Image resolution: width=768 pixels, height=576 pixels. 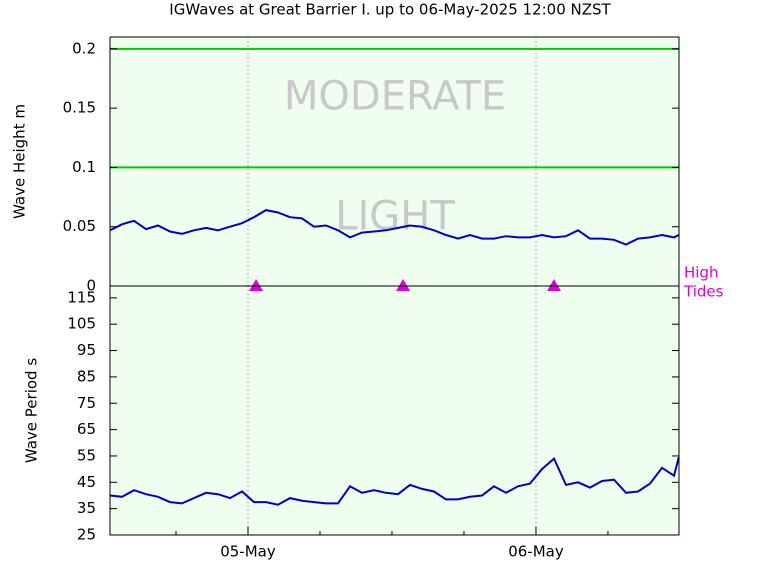 What do you see at coordinates (32, 410) in the screenshot?
I see `y-axis-label: Wave Period s` at bounding box center [32, 410].